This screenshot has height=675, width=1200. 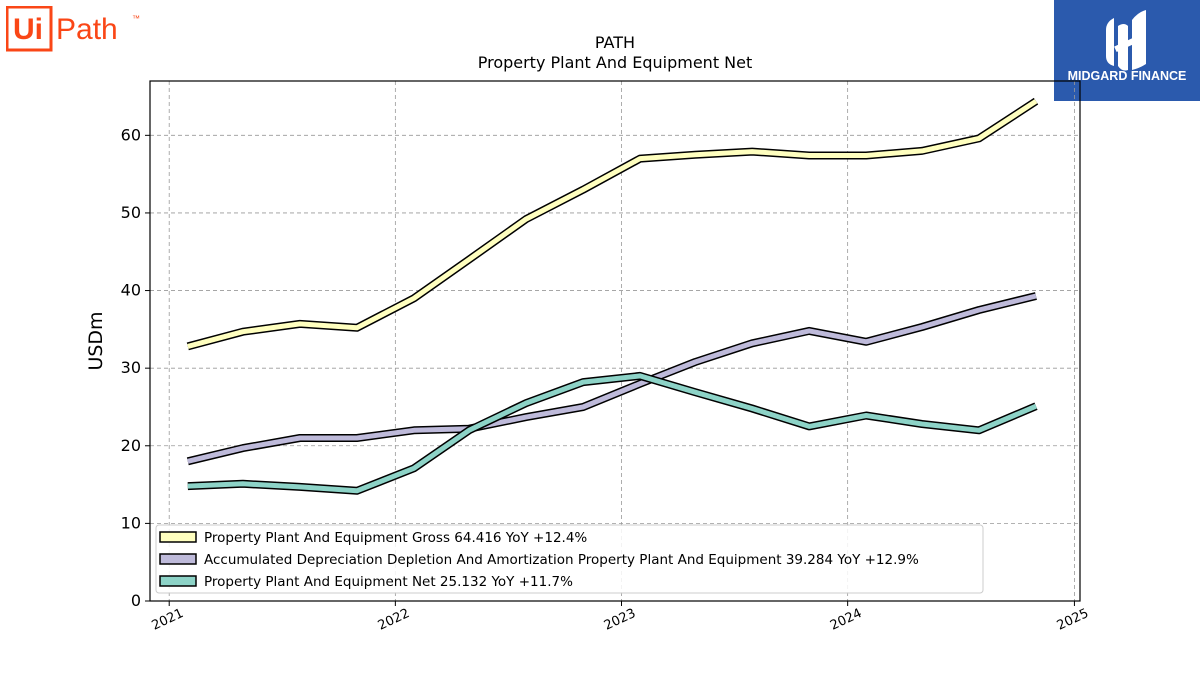 I want to click on y-tick-label: 60, so click(x=131, y=134).